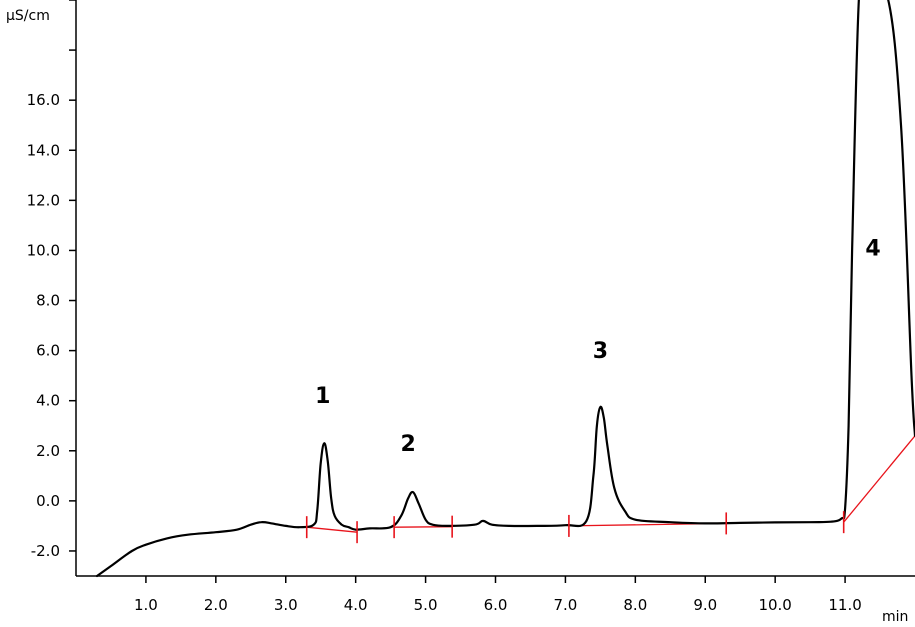  Describe the element at coordinates (774, 605) in the screenshot. I see `x-tick-label: 10.0` at that location.